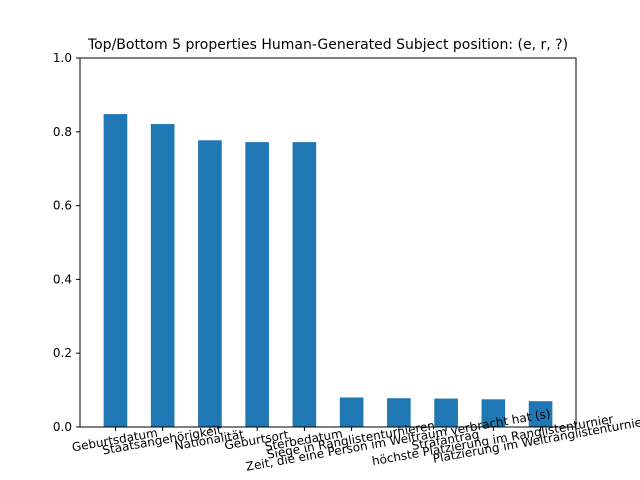  Describe the element at coordinates (62, 427) in the screenshot. I see `y-tick-label: 0.0` at that location.